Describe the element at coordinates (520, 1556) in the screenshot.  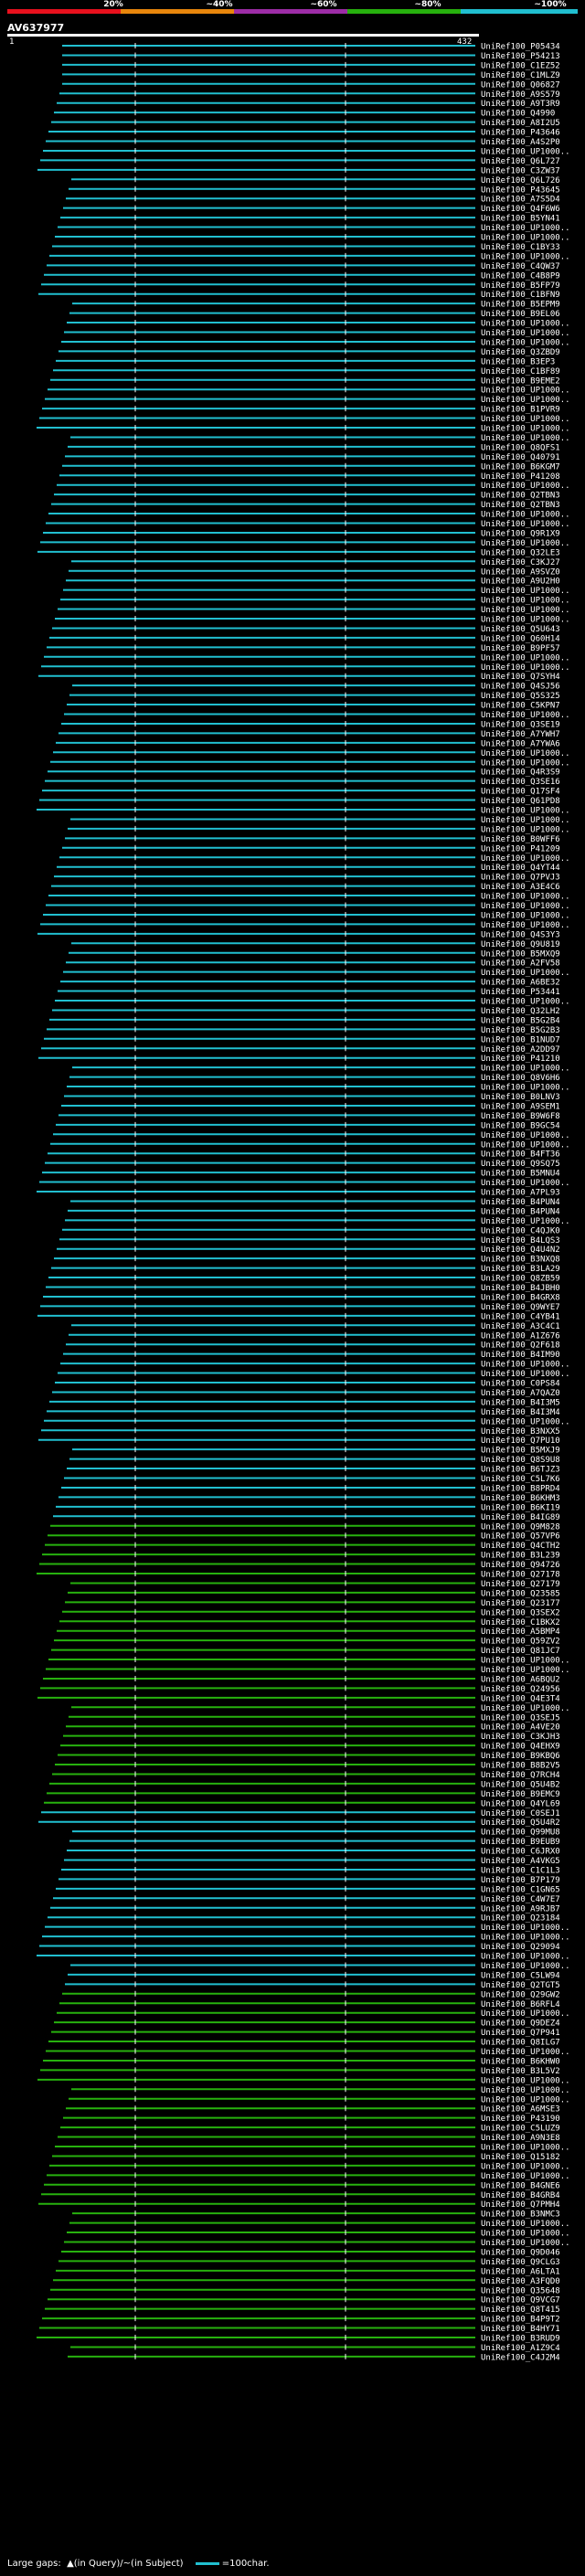
I see `hit-label: UniRef100_B3L239` at that location.